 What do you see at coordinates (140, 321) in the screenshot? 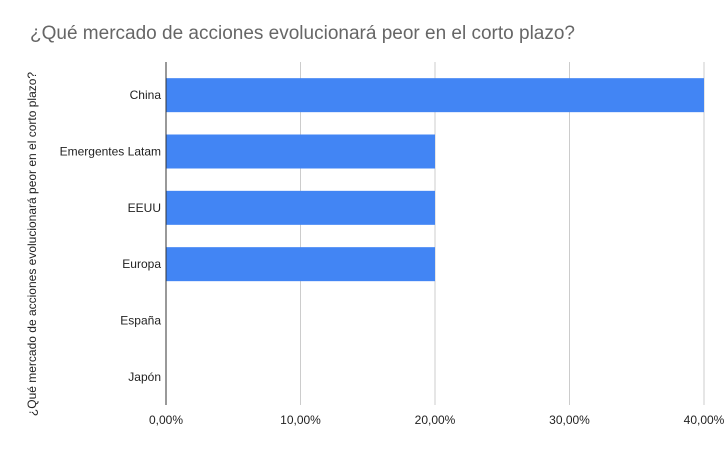
I see `category-label-4: España` at bounding box center [140, 321].